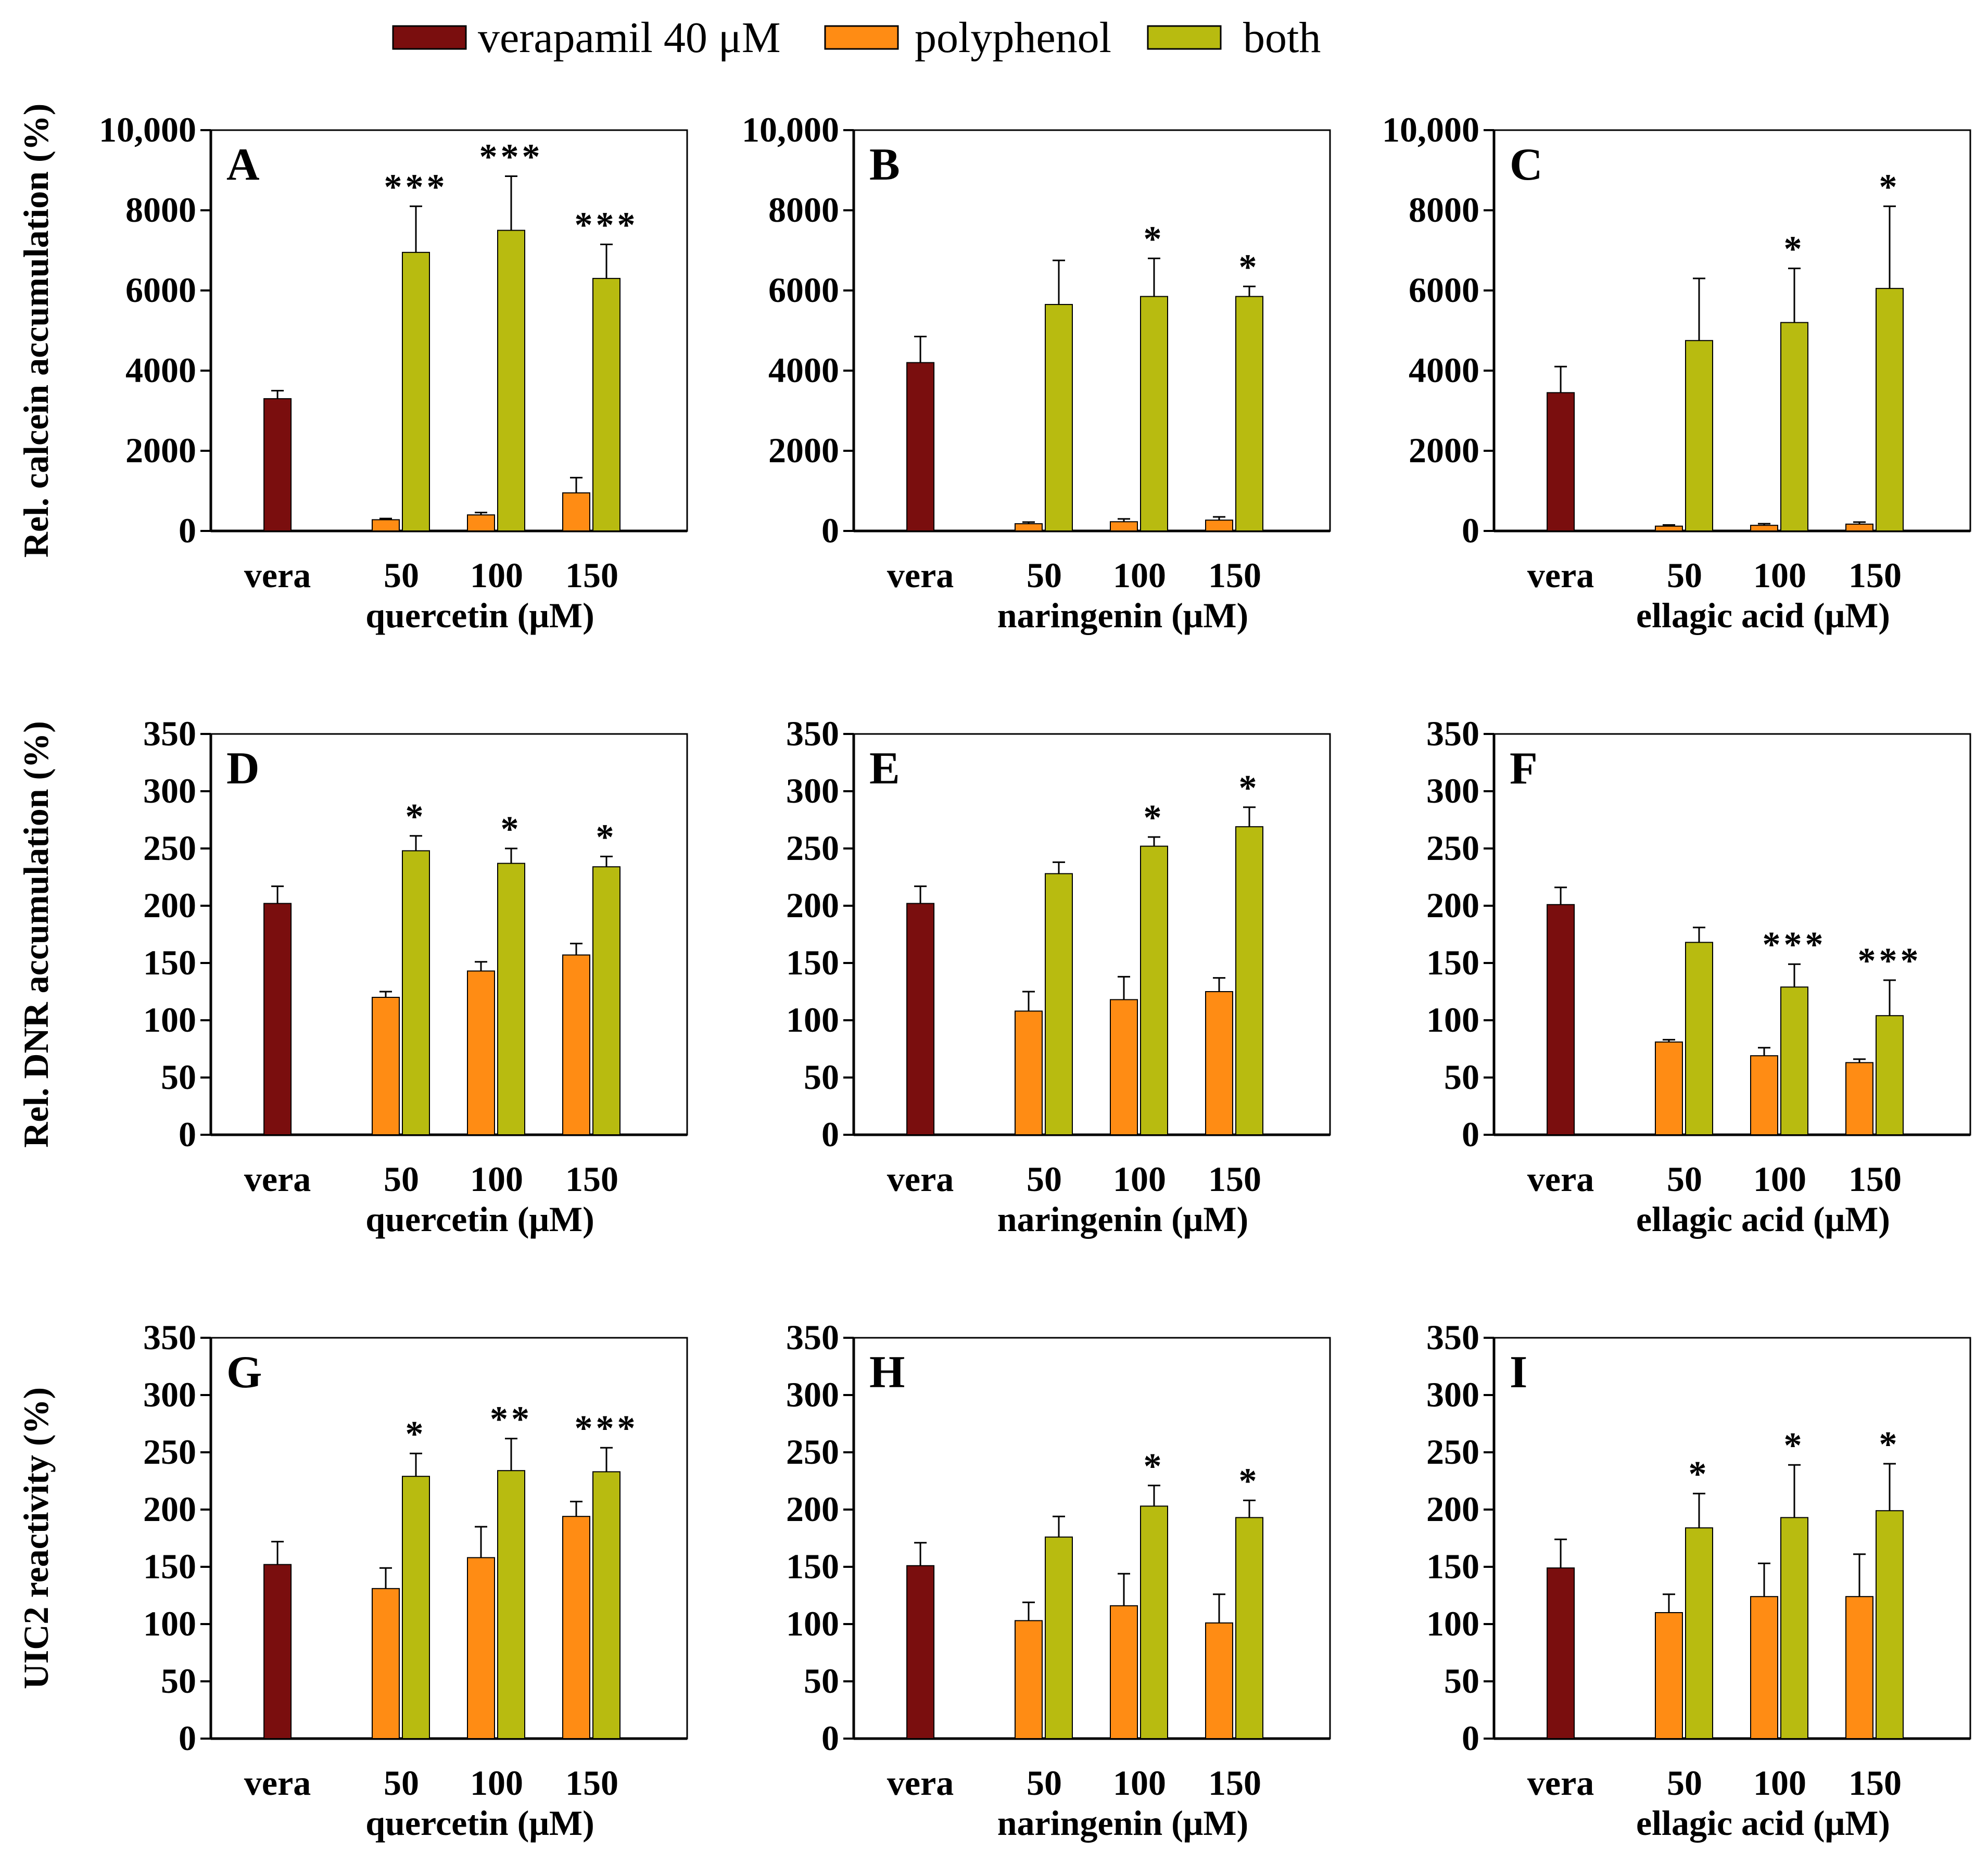 This screenshot has width=1988, height=1863. I want to click on panel-letter: A, so click(243, 165).